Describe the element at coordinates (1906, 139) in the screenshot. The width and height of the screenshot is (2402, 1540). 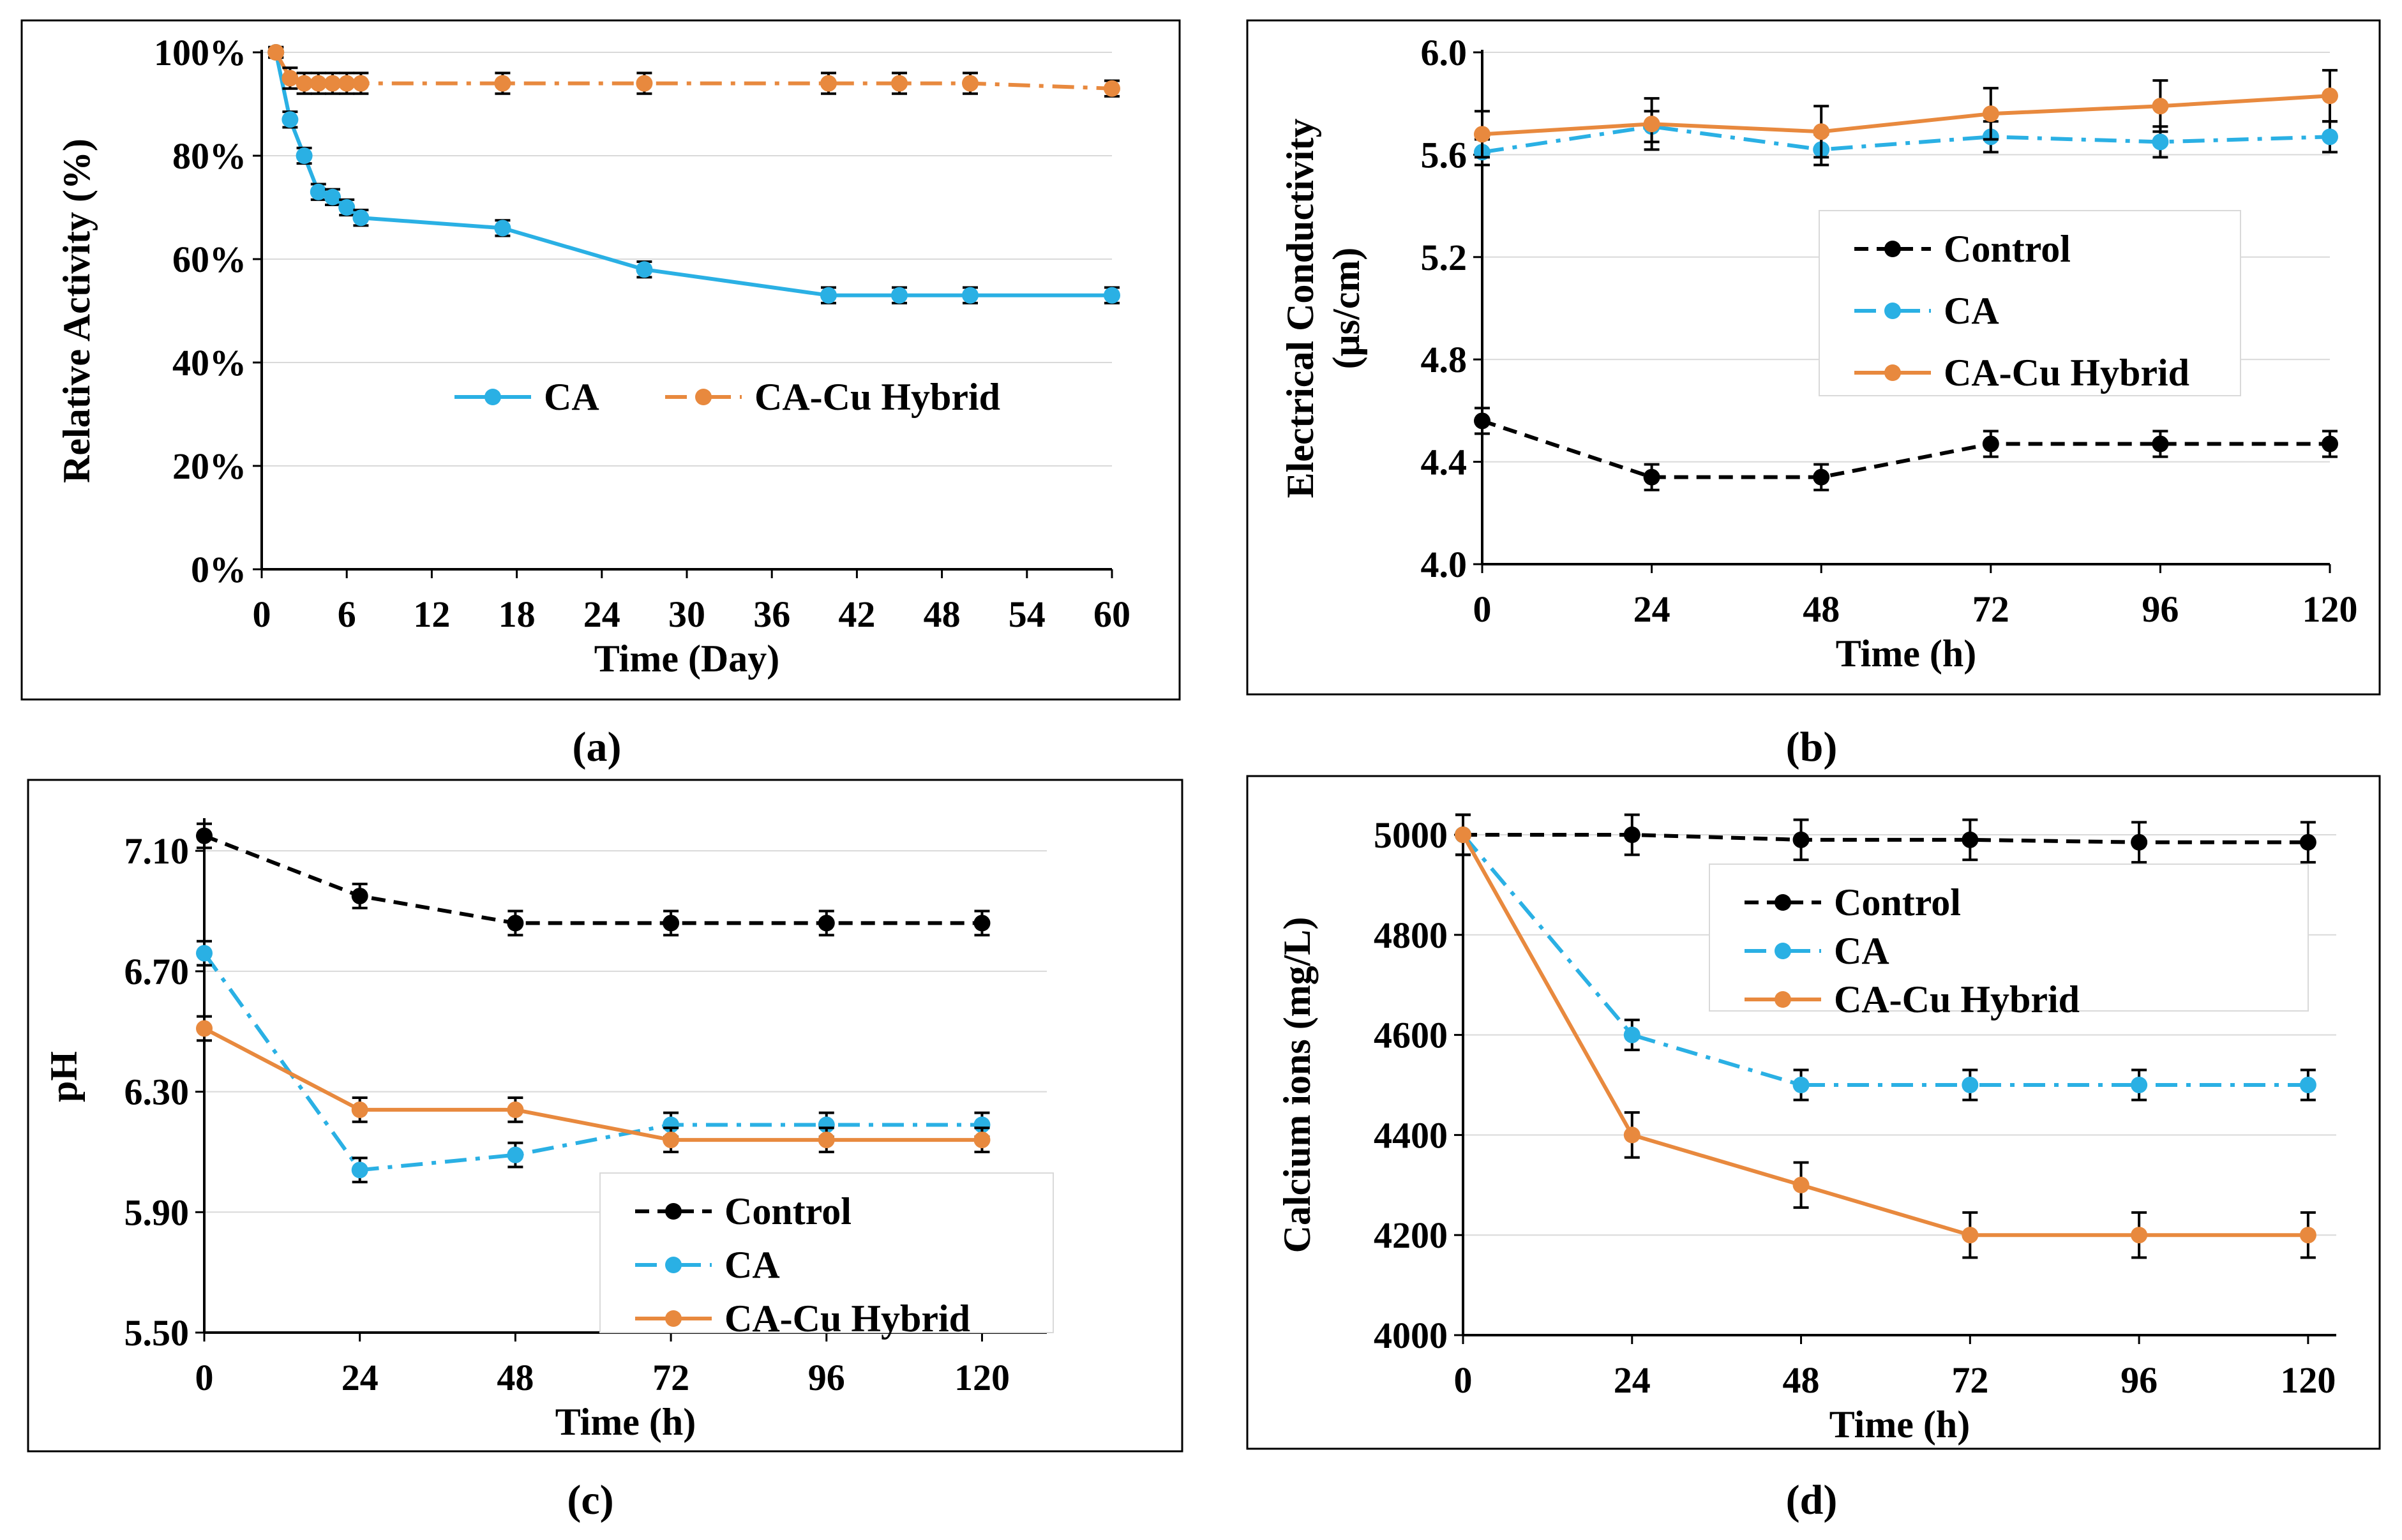
I see `panel-b-series-ca-line` at that location.